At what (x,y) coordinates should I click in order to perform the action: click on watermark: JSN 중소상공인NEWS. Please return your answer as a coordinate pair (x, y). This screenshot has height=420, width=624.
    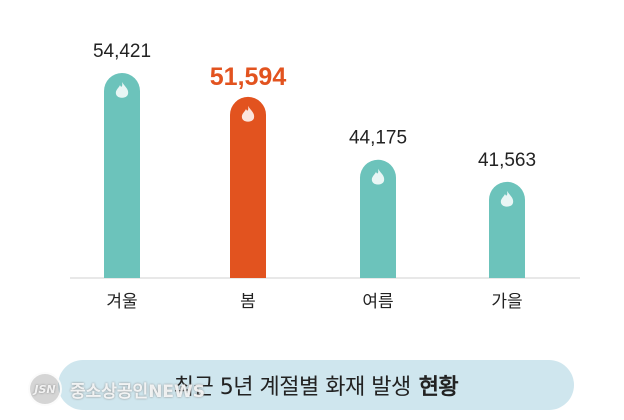
    Looking at the image, I should click on (116, 389).